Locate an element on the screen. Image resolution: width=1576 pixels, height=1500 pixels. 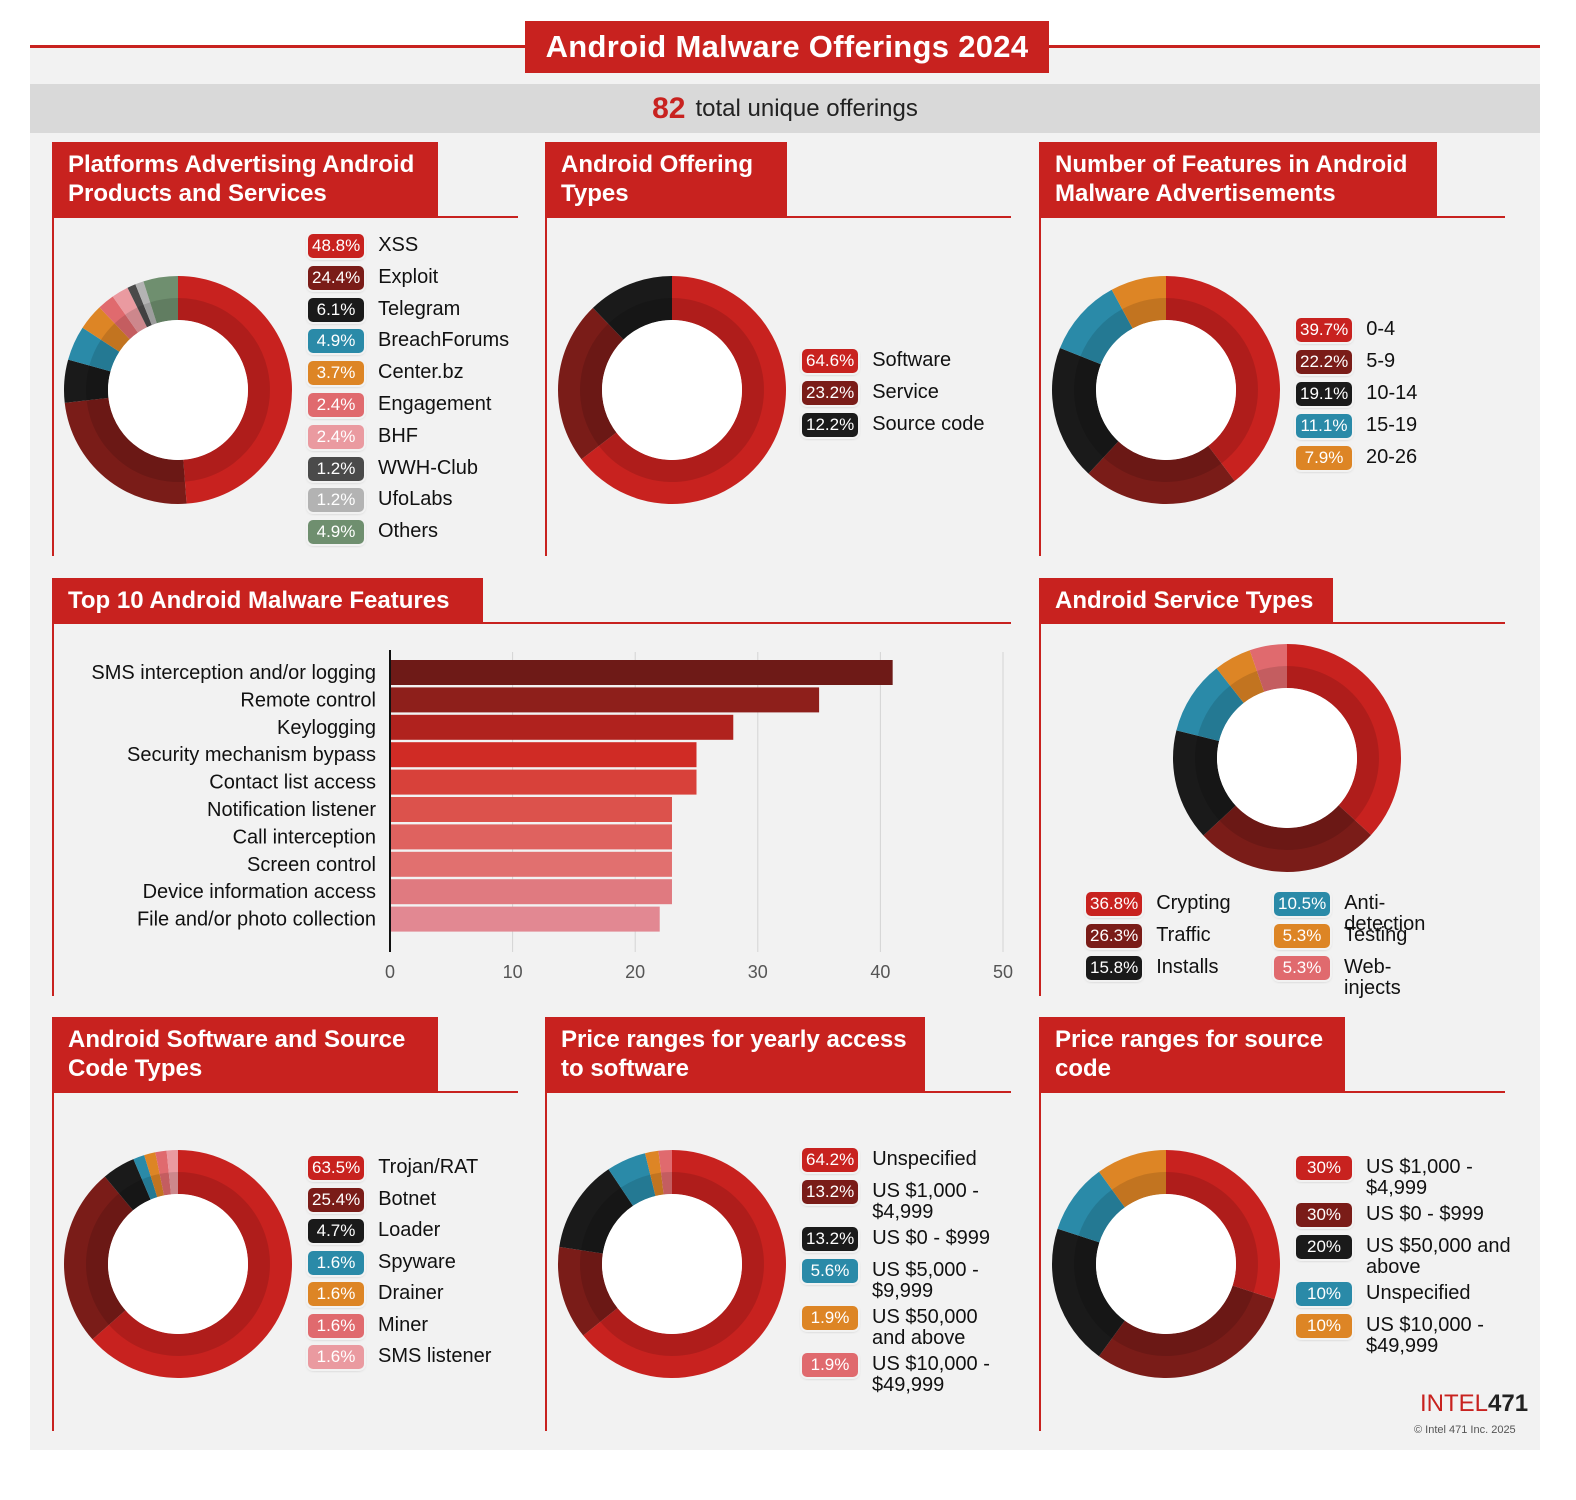
price_source-legend-item: 10% US $10,000 - $49,999 is located at coordinates (1403, 1335).